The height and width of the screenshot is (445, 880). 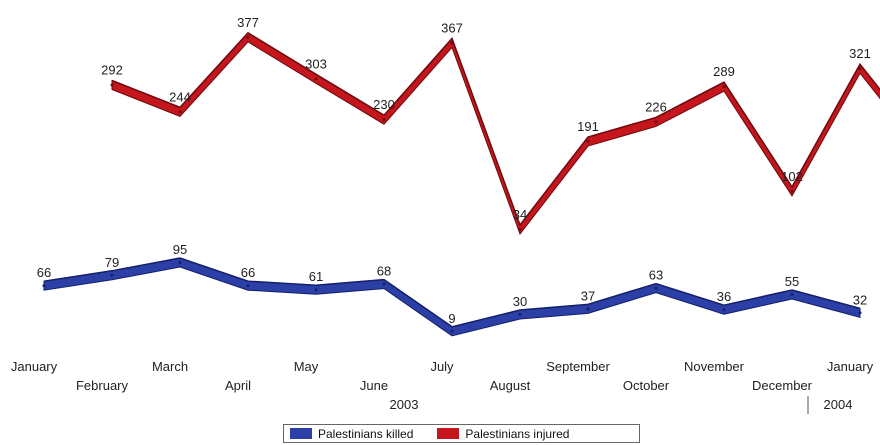 I want to click on data-label-injured-4: 303, so click(x=316, y=63).